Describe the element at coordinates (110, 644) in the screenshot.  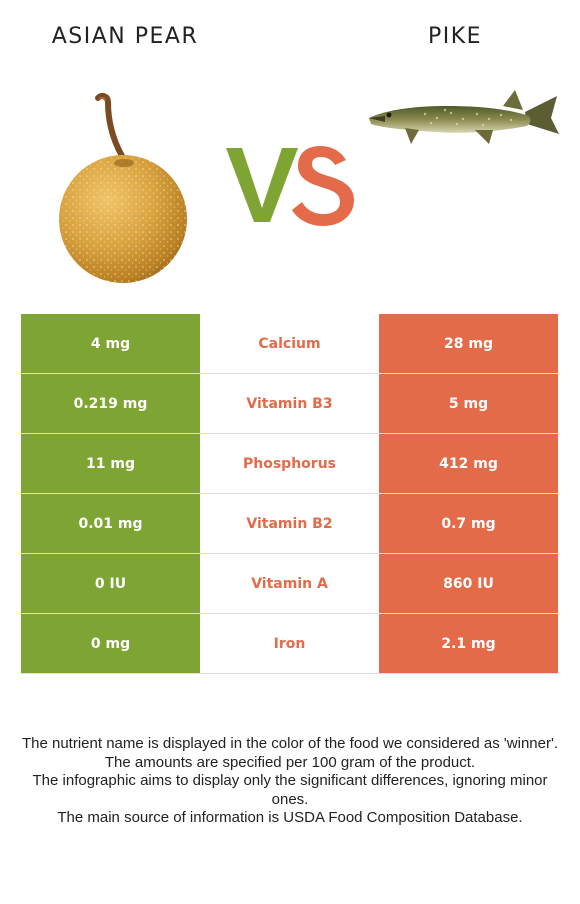
I see `left-value-cell: 0 mg` at that location.